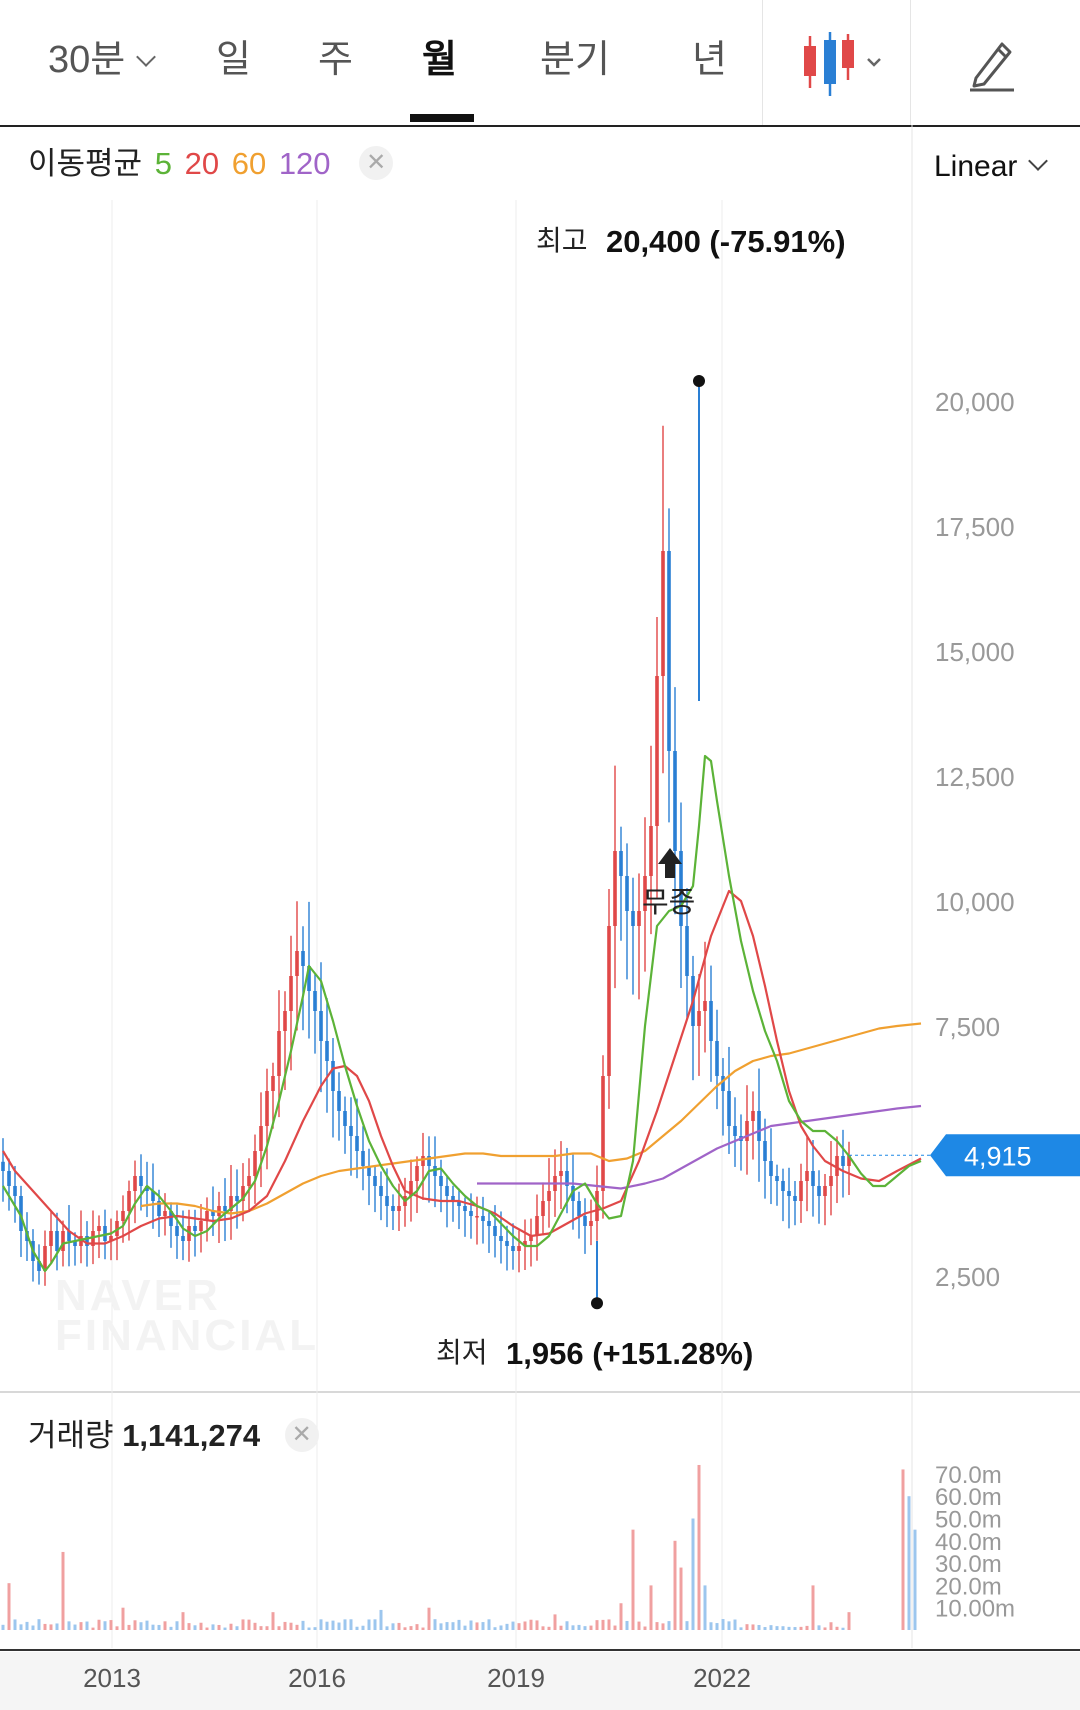 This screenshot has width=1080, height=1710. Describe the element at coordinates (968, 1586) in the screenshot. I see `volume-tick-label: 20.0m` at that location.